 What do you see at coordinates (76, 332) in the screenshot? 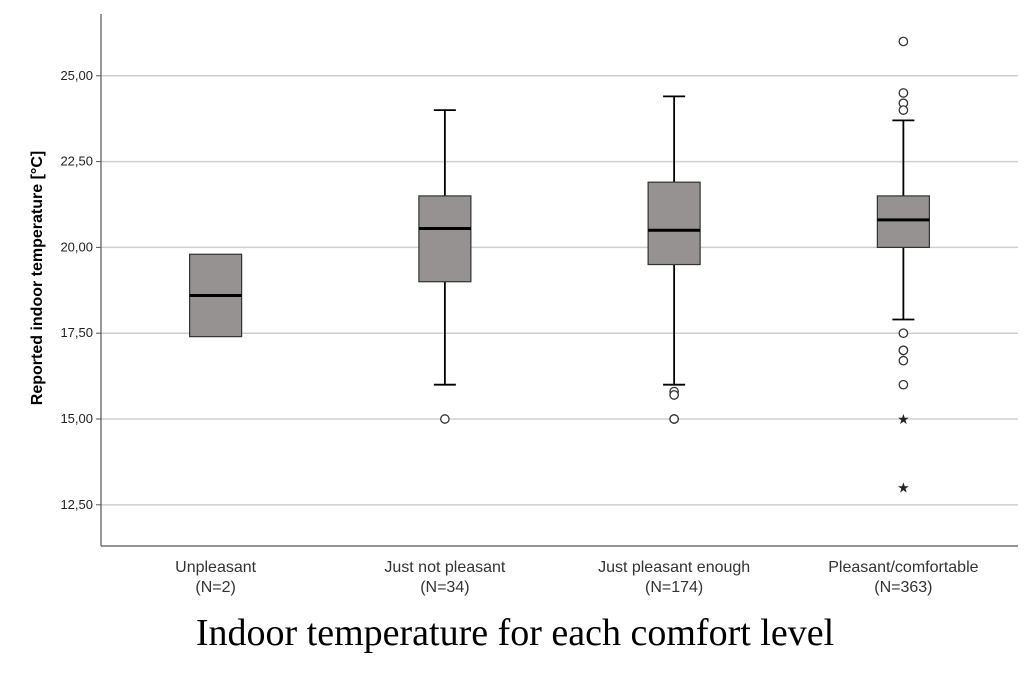
I see `y-tick-label: 17,50` at bounding box center [76, 332].